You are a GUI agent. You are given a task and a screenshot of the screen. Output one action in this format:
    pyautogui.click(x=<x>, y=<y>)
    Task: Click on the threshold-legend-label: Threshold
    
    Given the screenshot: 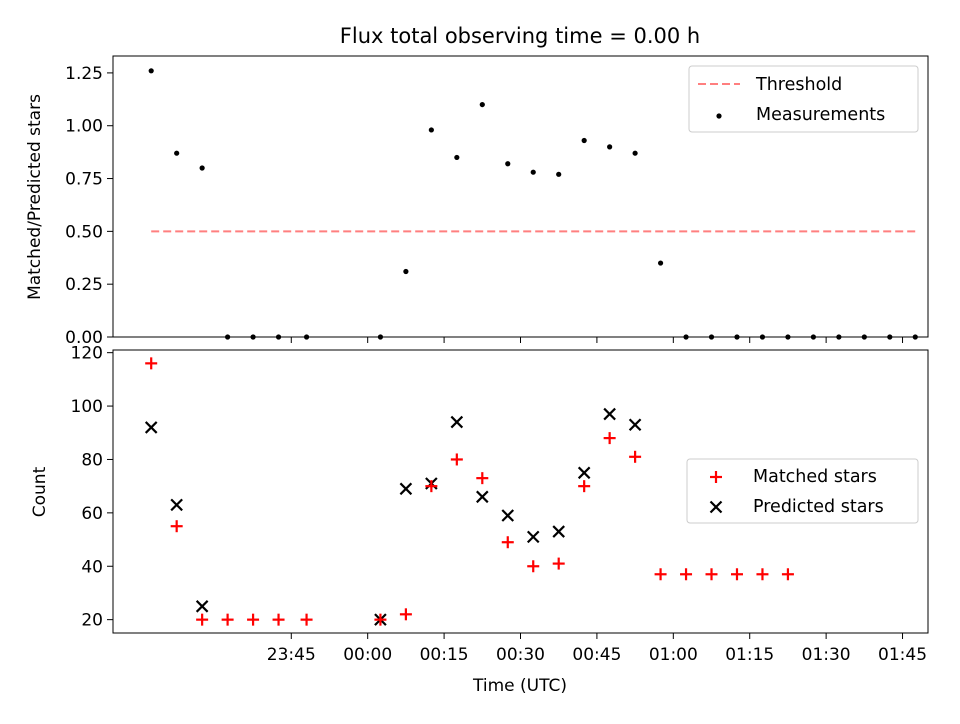 What is the action you would take?
    pyautogui.click(x=798, y=85)
    